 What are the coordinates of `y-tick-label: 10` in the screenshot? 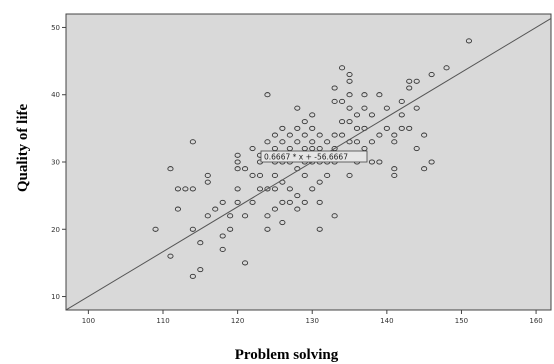 It's located at (55, 297).